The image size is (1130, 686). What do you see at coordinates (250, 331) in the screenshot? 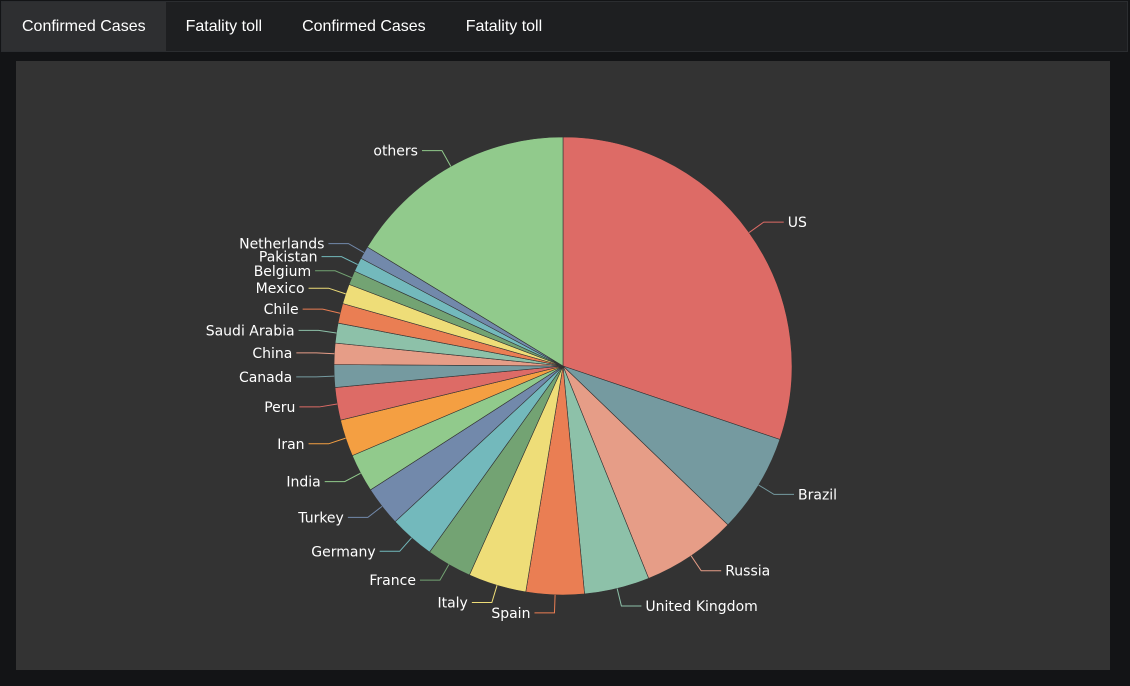
I see `label-saudi-arabia: Saudi Arabia` at bounding box center [250, 331].